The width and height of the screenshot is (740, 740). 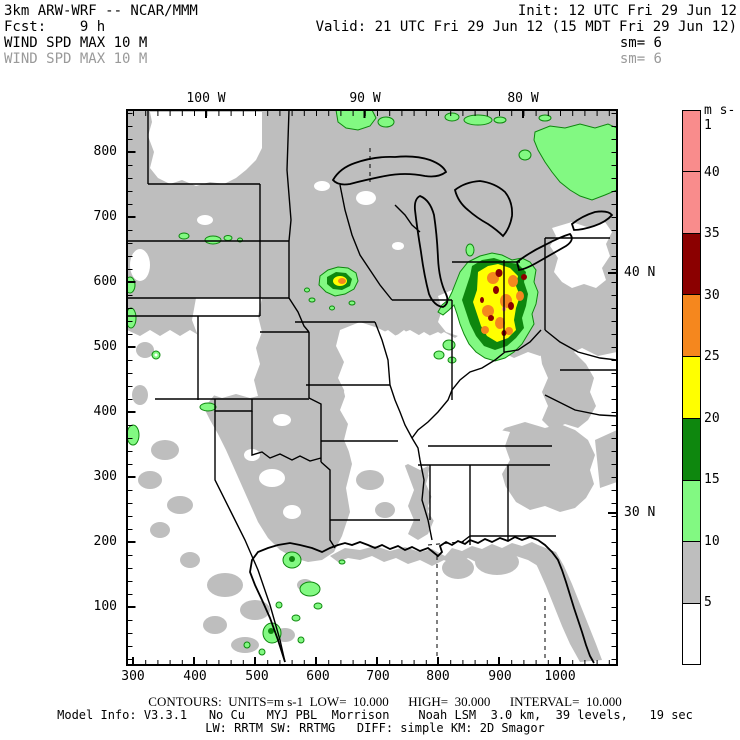 What do you see at coordinates (55, 27) in the screenshot?
I see `forecast-hour: Fcst: 9 h` at bounding box center [55, 27].